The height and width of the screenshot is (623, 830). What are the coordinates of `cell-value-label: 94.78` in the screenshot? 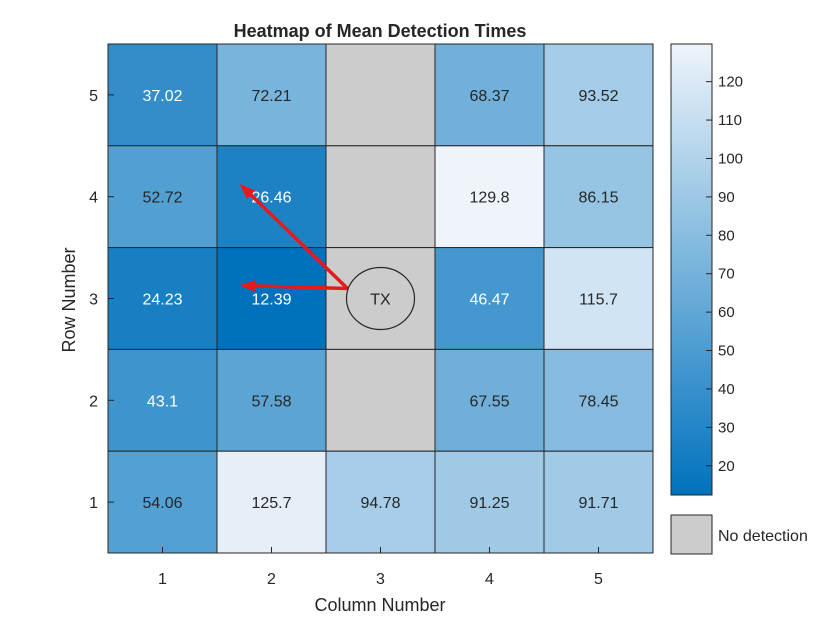 It's located at (380, 503).